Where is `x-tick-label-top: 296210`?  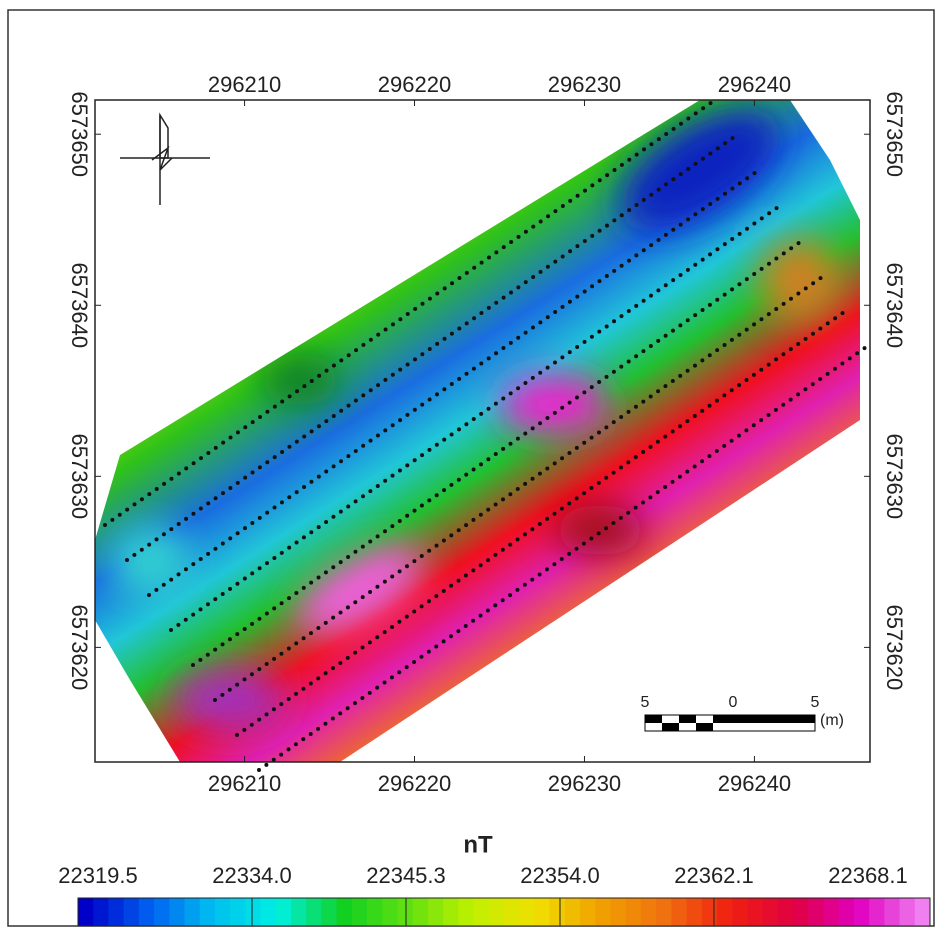
x-tick-label-top: 296210 is located at coordinates (244, 84).